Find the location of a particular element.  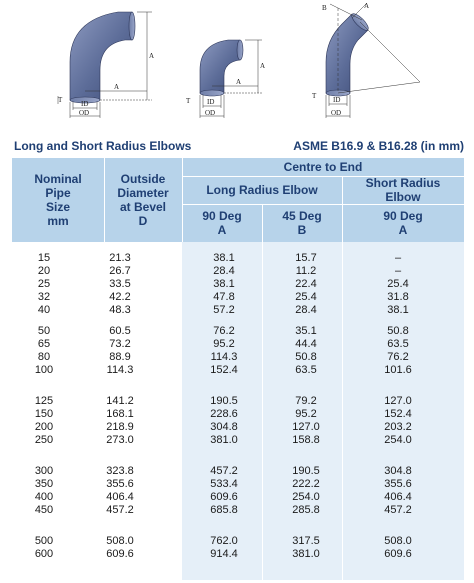

sr-90-cell: 152.4 is located at coordinates (398, 414).